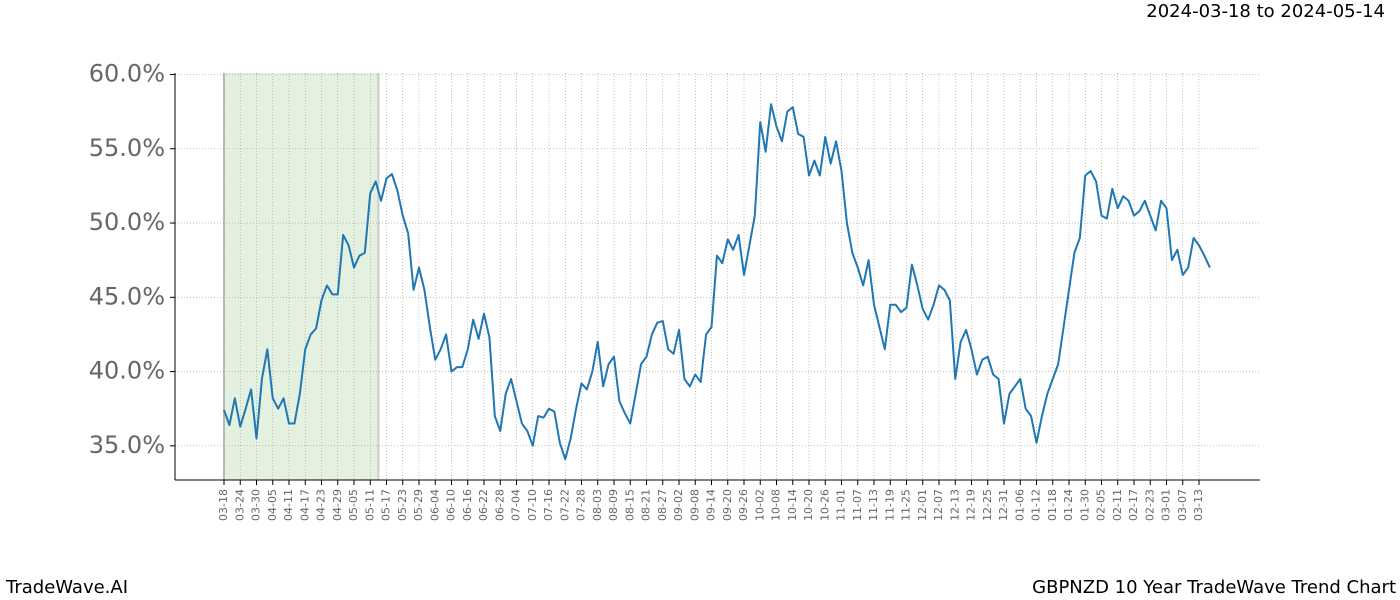  What do you see at coordinates (743, 505) in the screenshot?
I see `x-tick-label: 09-26` at bounding box center [743, 505].